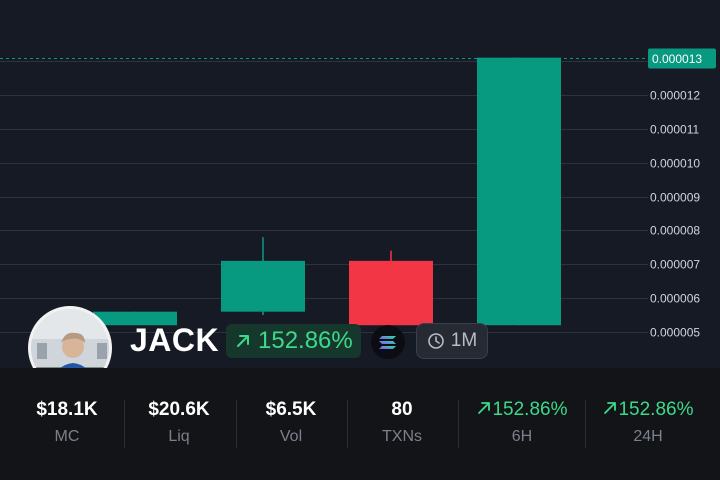 Image resolution: width=720 pixels, height=480 pixels. I want to click on stat-vol: $6.5K Vol, so click(291, 424).